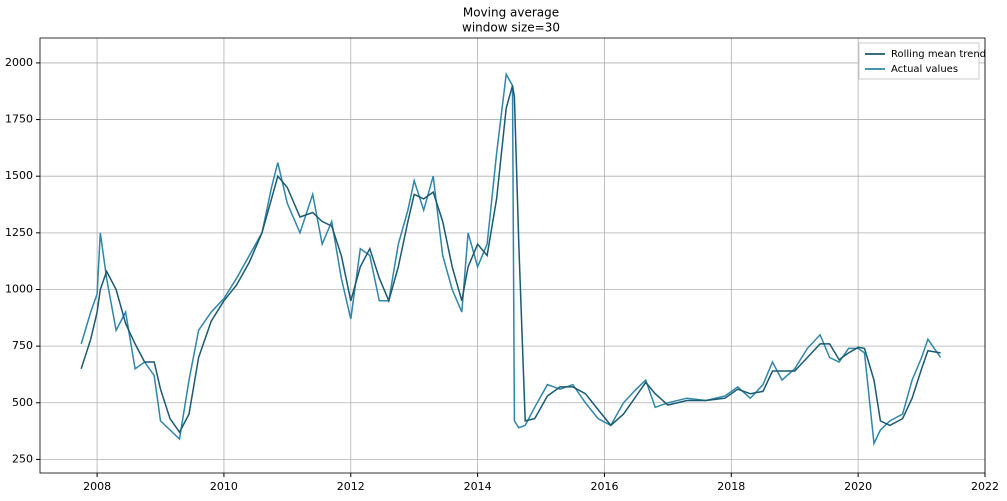  I want to click on x-tick-label: 2020, so click(858, 486).